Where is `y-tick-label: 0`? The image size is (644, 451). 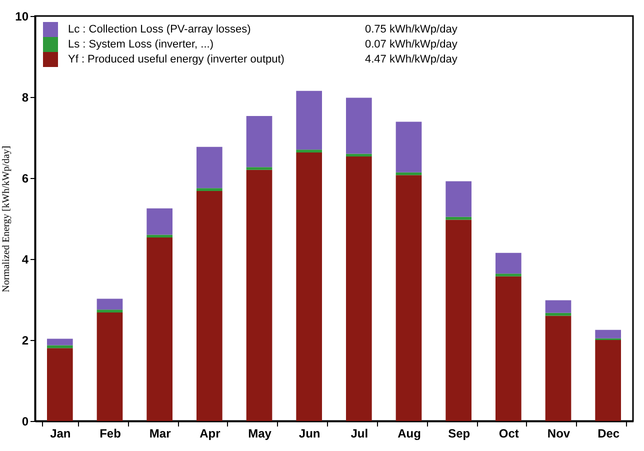 y-tick-label: 0 is located at coordinates (25, 421).